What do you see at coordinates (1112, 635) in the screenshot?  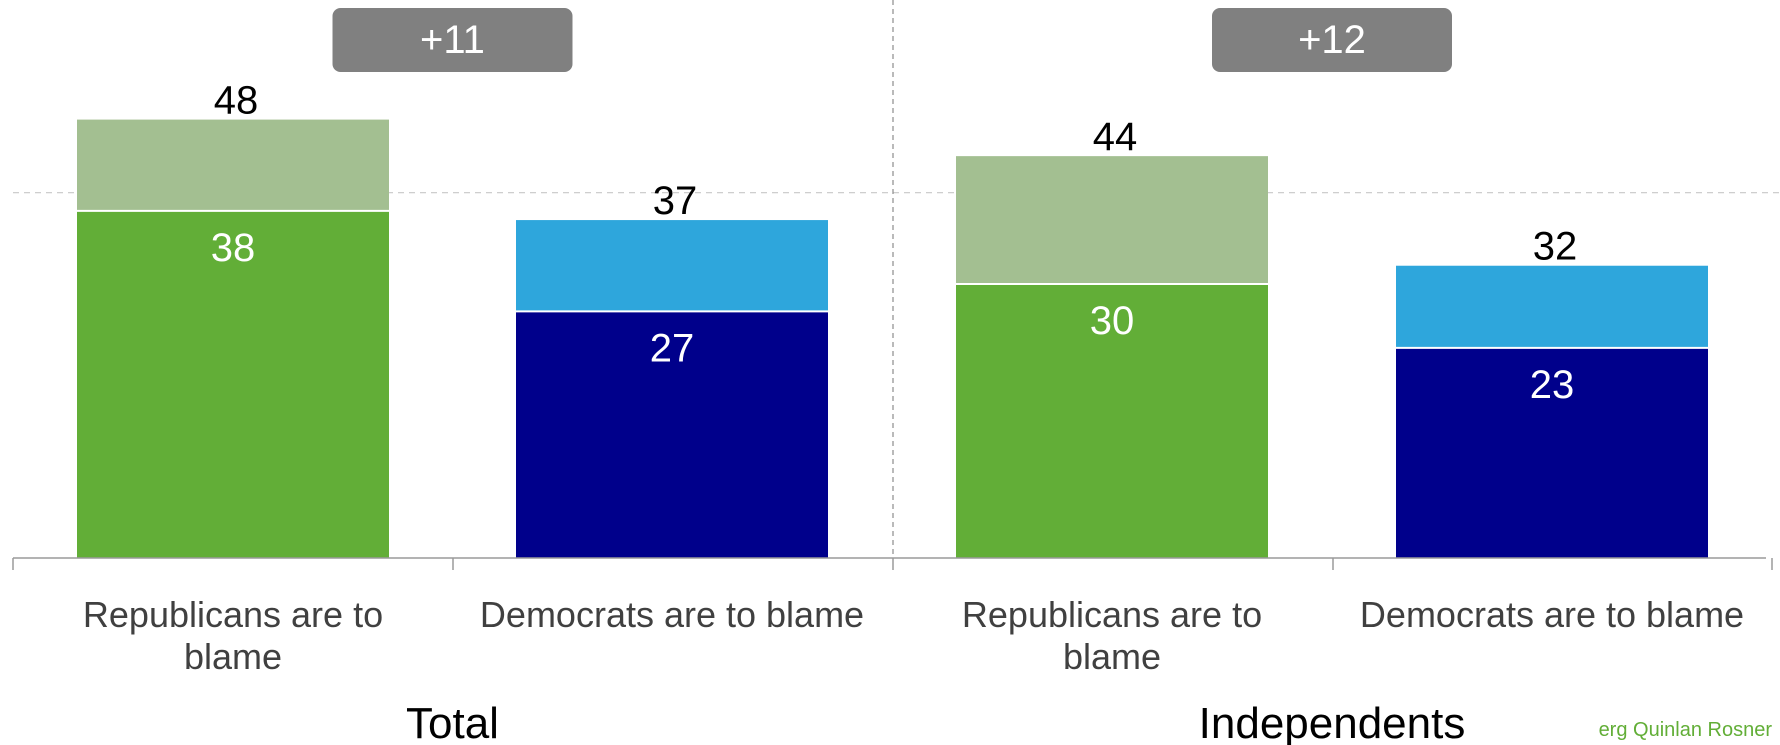 I see `category-label-independents-republicans: Republicans are to blame` at bounding box center [1112, 635].